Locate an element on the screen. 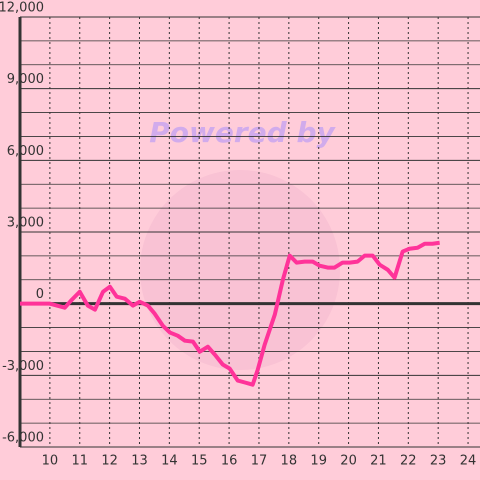 The image size is (480, 480). x-tick-label: 16 is located at coordinates (229, 461).